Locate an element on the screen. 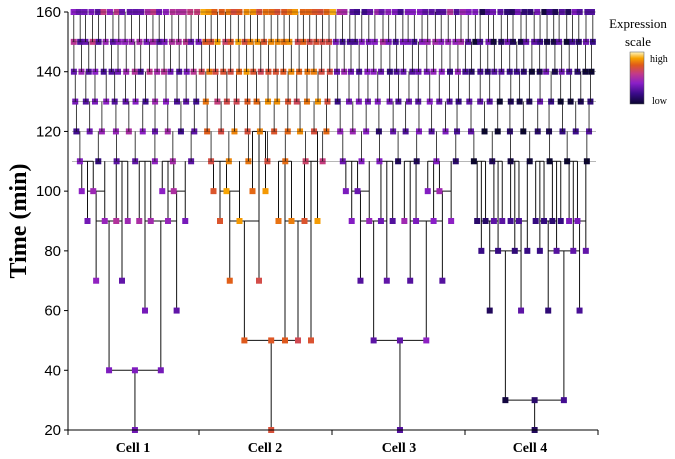 The image size is (675, 459). y-tick-label-160: 160 is located at coordinates (48, 12).